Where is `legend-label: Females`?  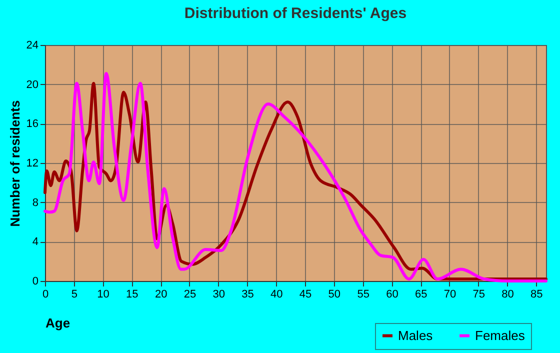
legend-label: Females is located at coordinates (500, 335).